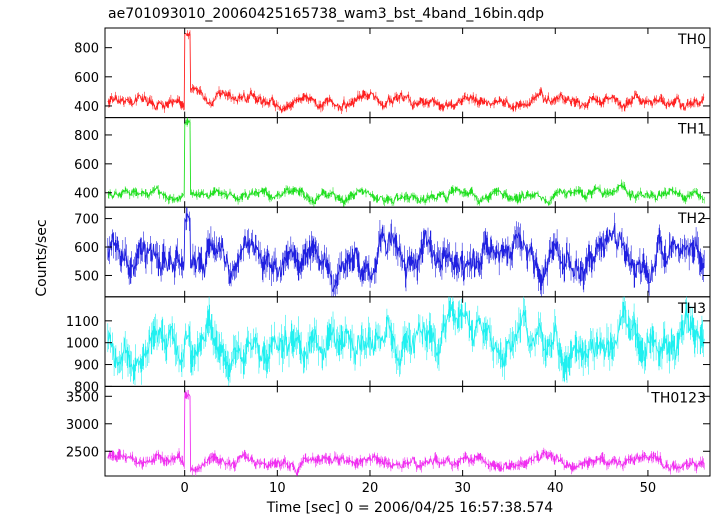 The image size is (717, 516). I want to click on x-tick-label: 20, so click(370, 488).